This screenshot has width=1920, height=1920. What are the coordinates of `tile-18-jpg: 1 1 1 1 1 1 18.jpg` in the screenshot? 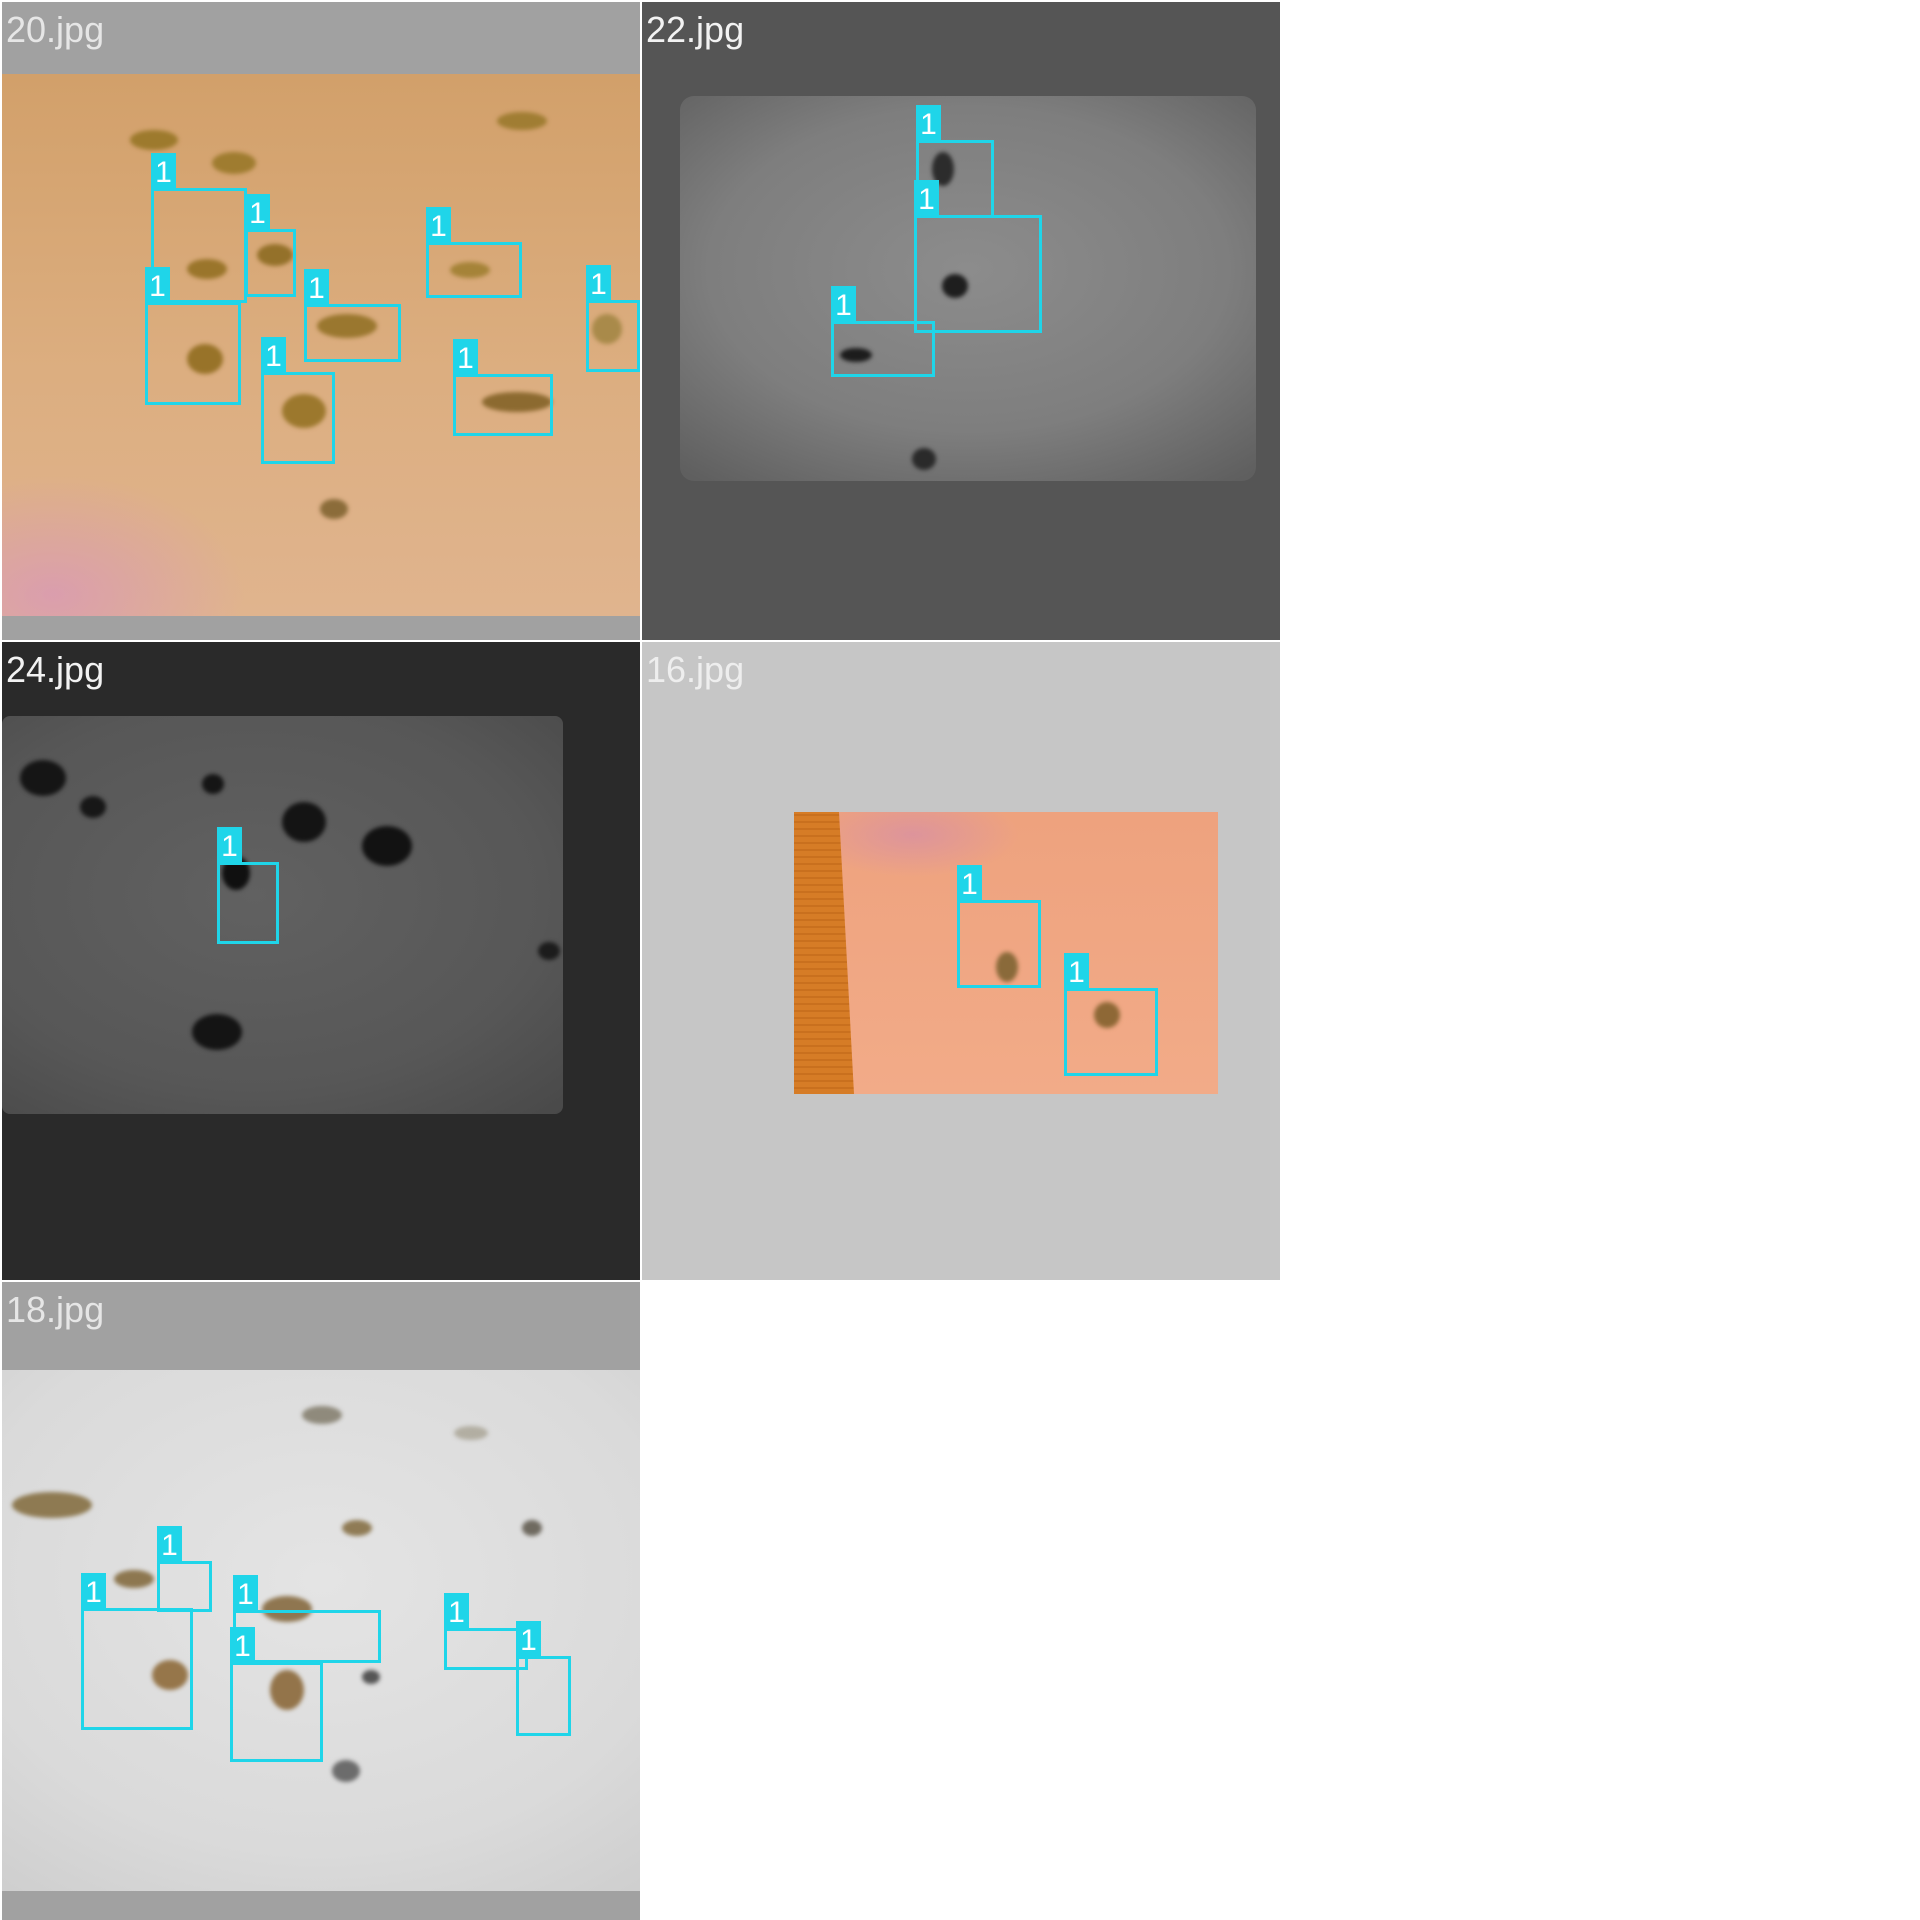 It's located at (321, 1601).